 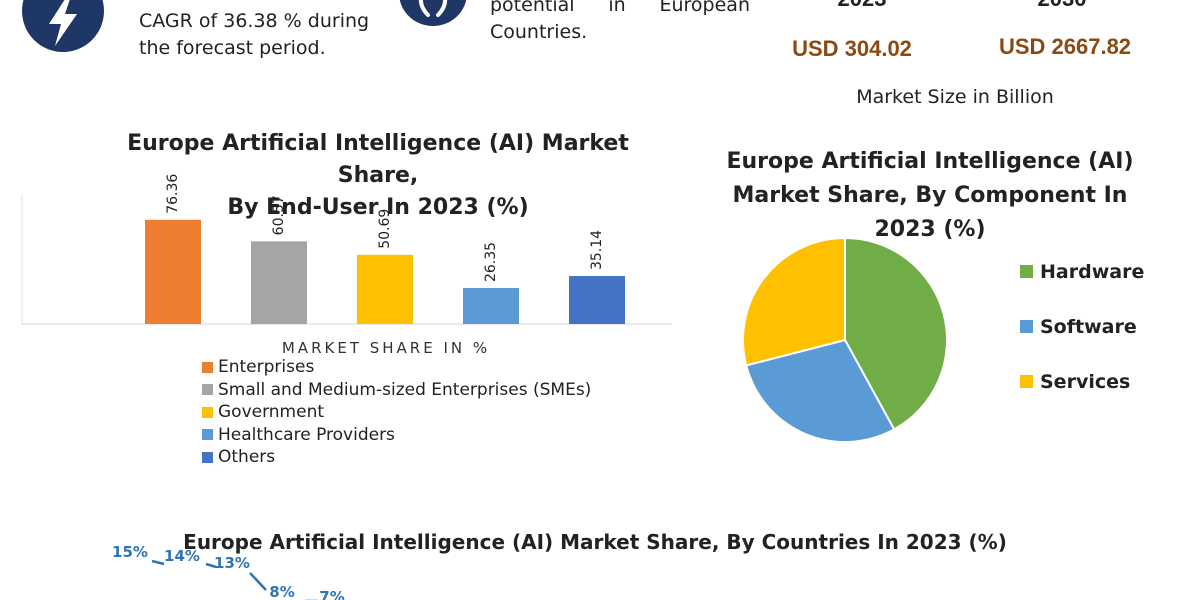 I want to click on bar-value-label-enterprises: 76.36, so click(x=173, y=194).